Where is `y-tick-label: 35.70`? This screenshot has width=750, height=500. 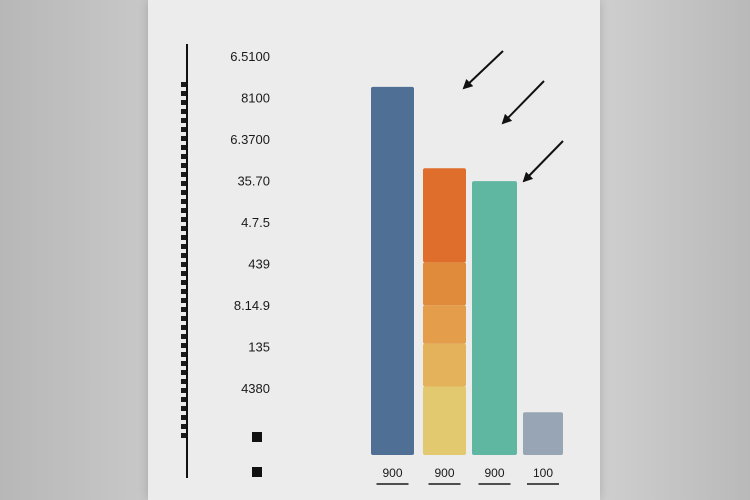
y-tick-label: 35.70 is located at coordinates (253, 181).